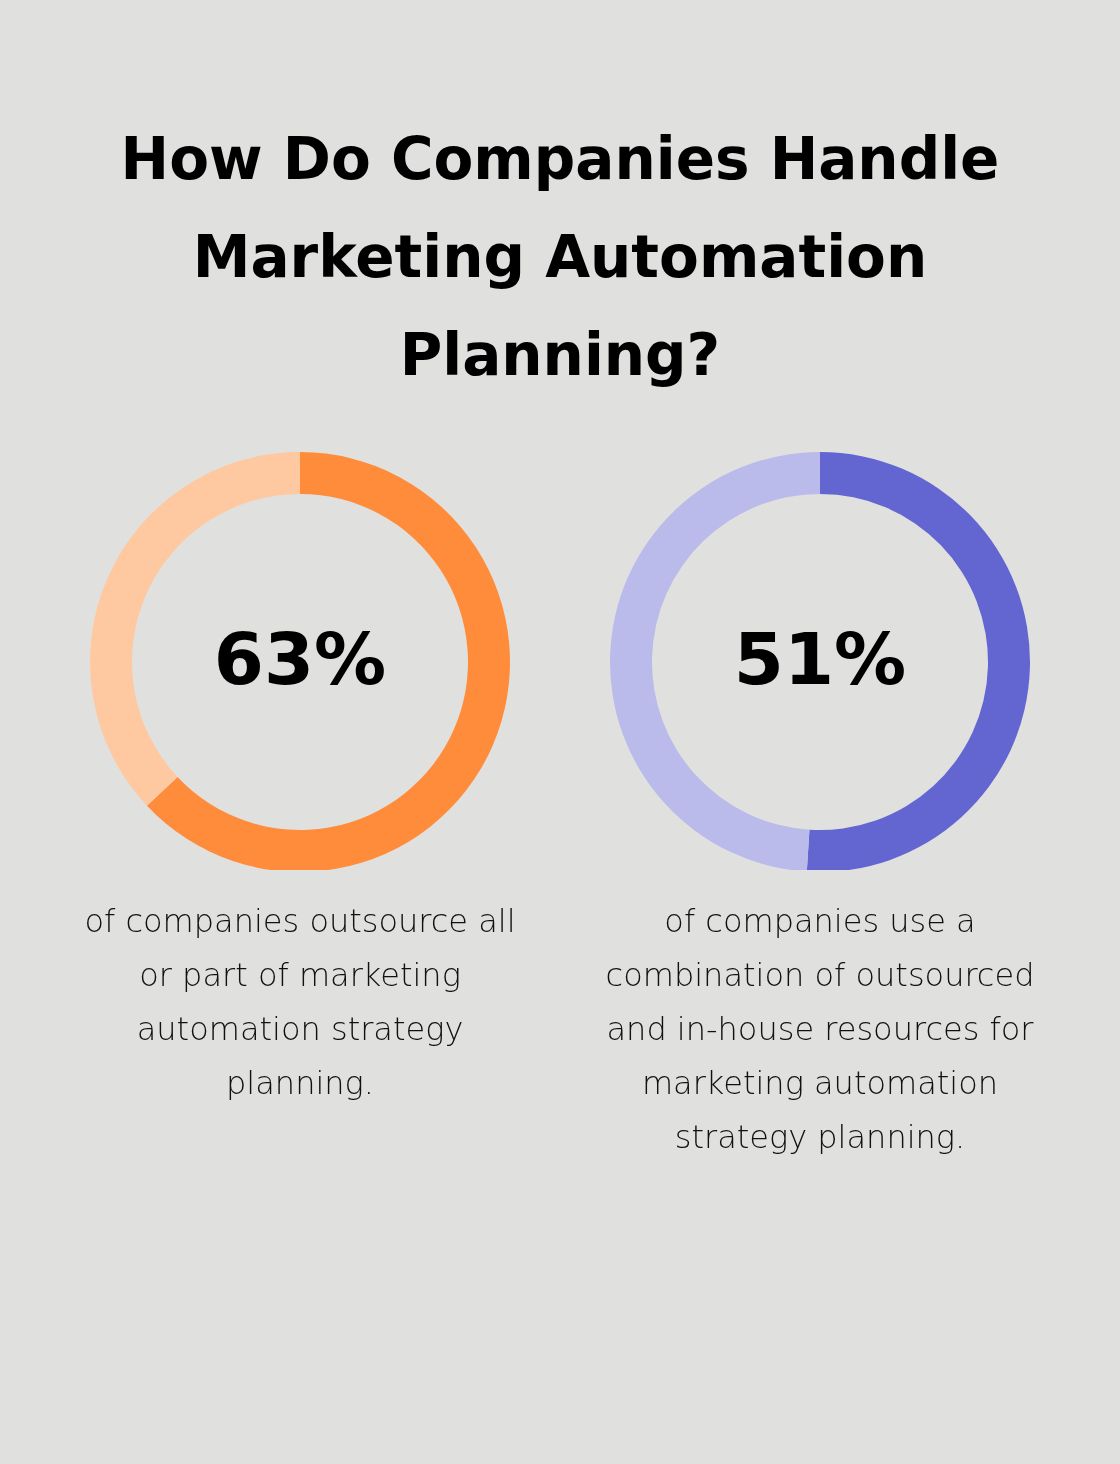 This screenshot has height=1464, width=1120. I want to click on text: of companies outsource all or part of marketing automation strategy planning., so click(300, 1002).